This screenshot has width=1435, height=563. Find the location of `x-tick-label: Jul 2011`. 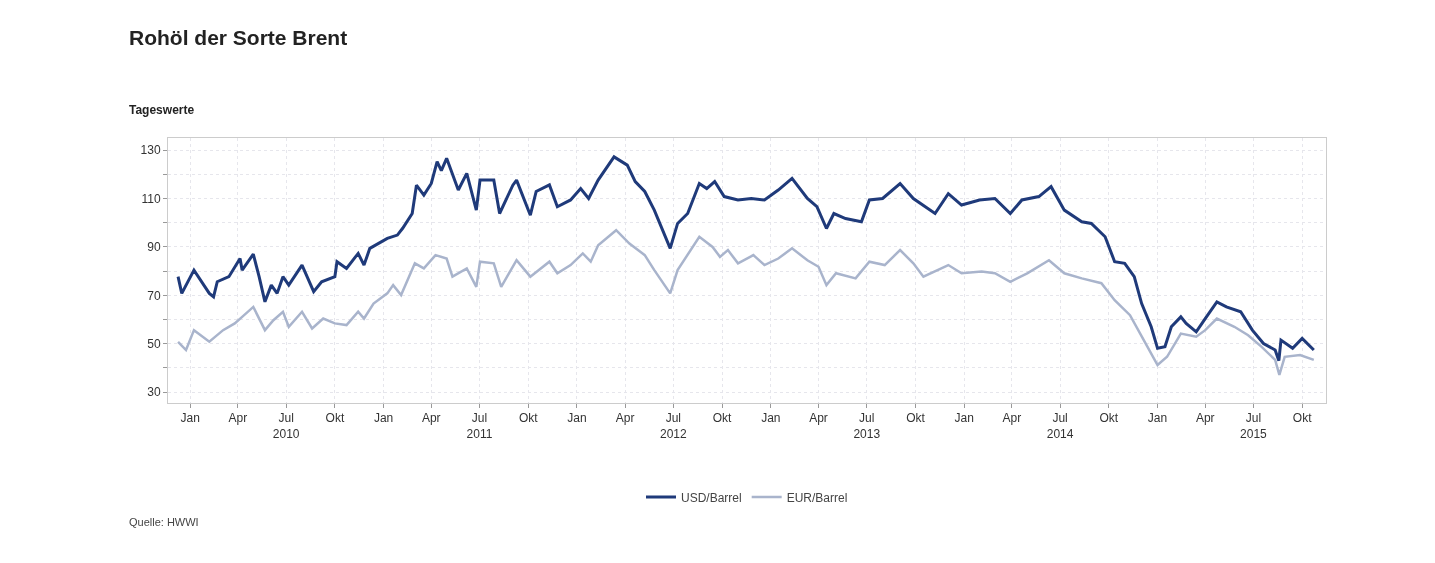

x-tick-label: Jul 2011 is located at coordinates (479, 426).